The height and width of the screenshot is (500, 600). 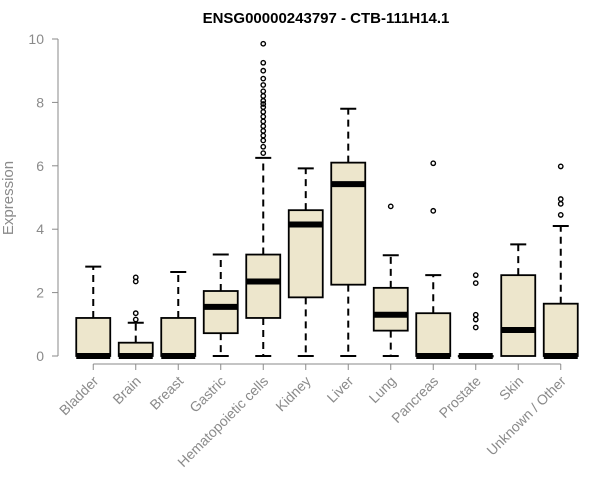 What do you see at coordinates (40, 293) in the screenshot?
I see `y-tick-label: 2` at bounding box center [40, 293].